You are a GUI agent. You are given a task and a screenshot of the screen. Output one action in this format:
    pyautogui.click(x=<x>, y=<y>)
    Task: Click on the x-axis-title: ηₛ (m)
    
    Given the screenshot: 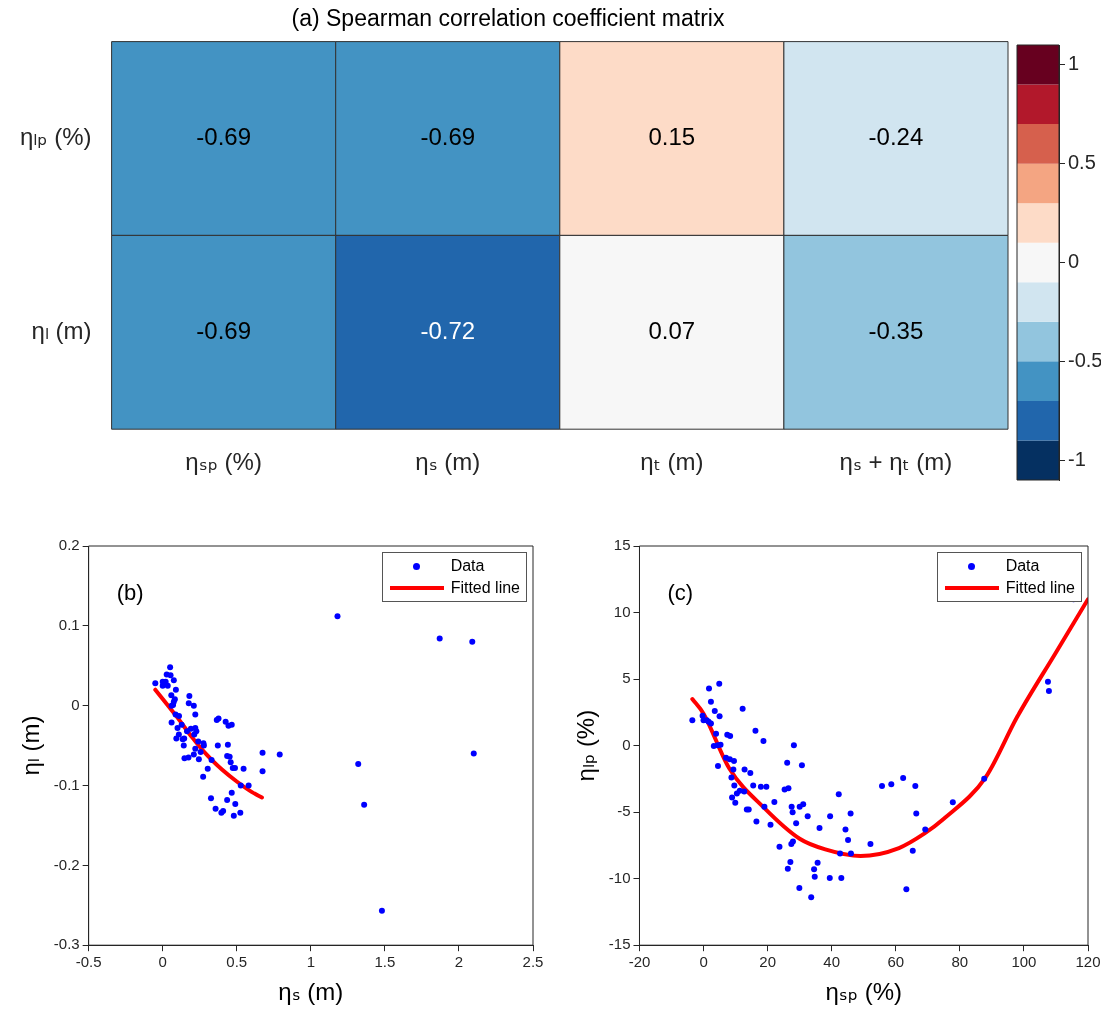 What is the action you would take?
    pyautogui.click(x=311, y=992)
    